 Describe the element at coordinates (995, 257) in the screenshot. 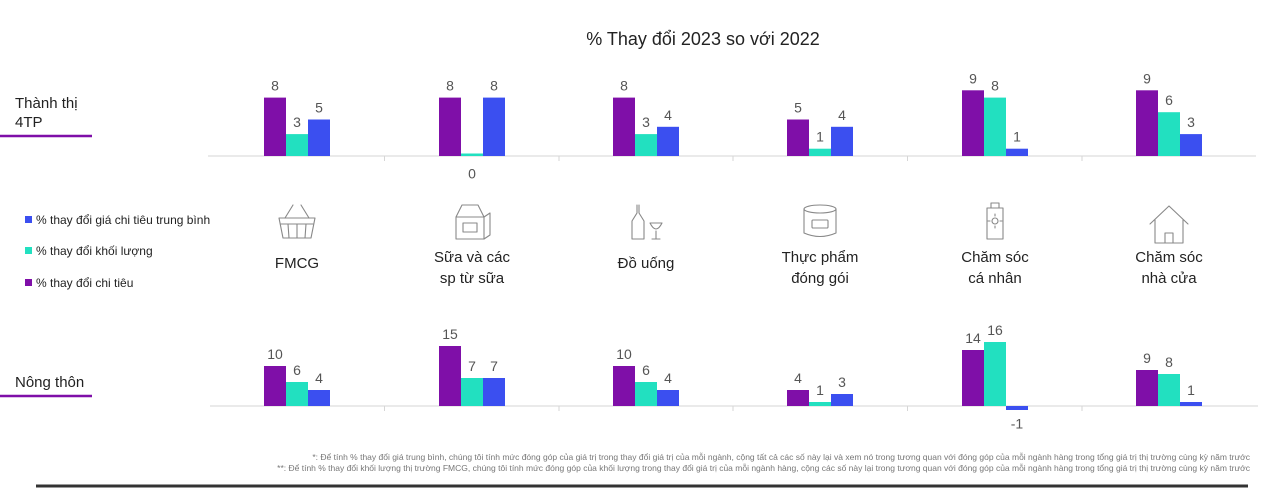

I see `category-label-4-line1: Chăm sóc` at that location.